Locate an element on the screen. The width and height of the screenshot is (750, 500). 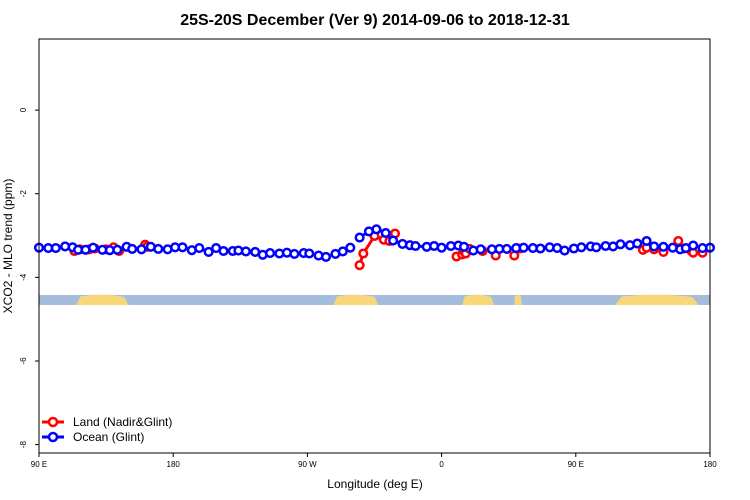
land-ocean-band is located at coordinates (374, 299).